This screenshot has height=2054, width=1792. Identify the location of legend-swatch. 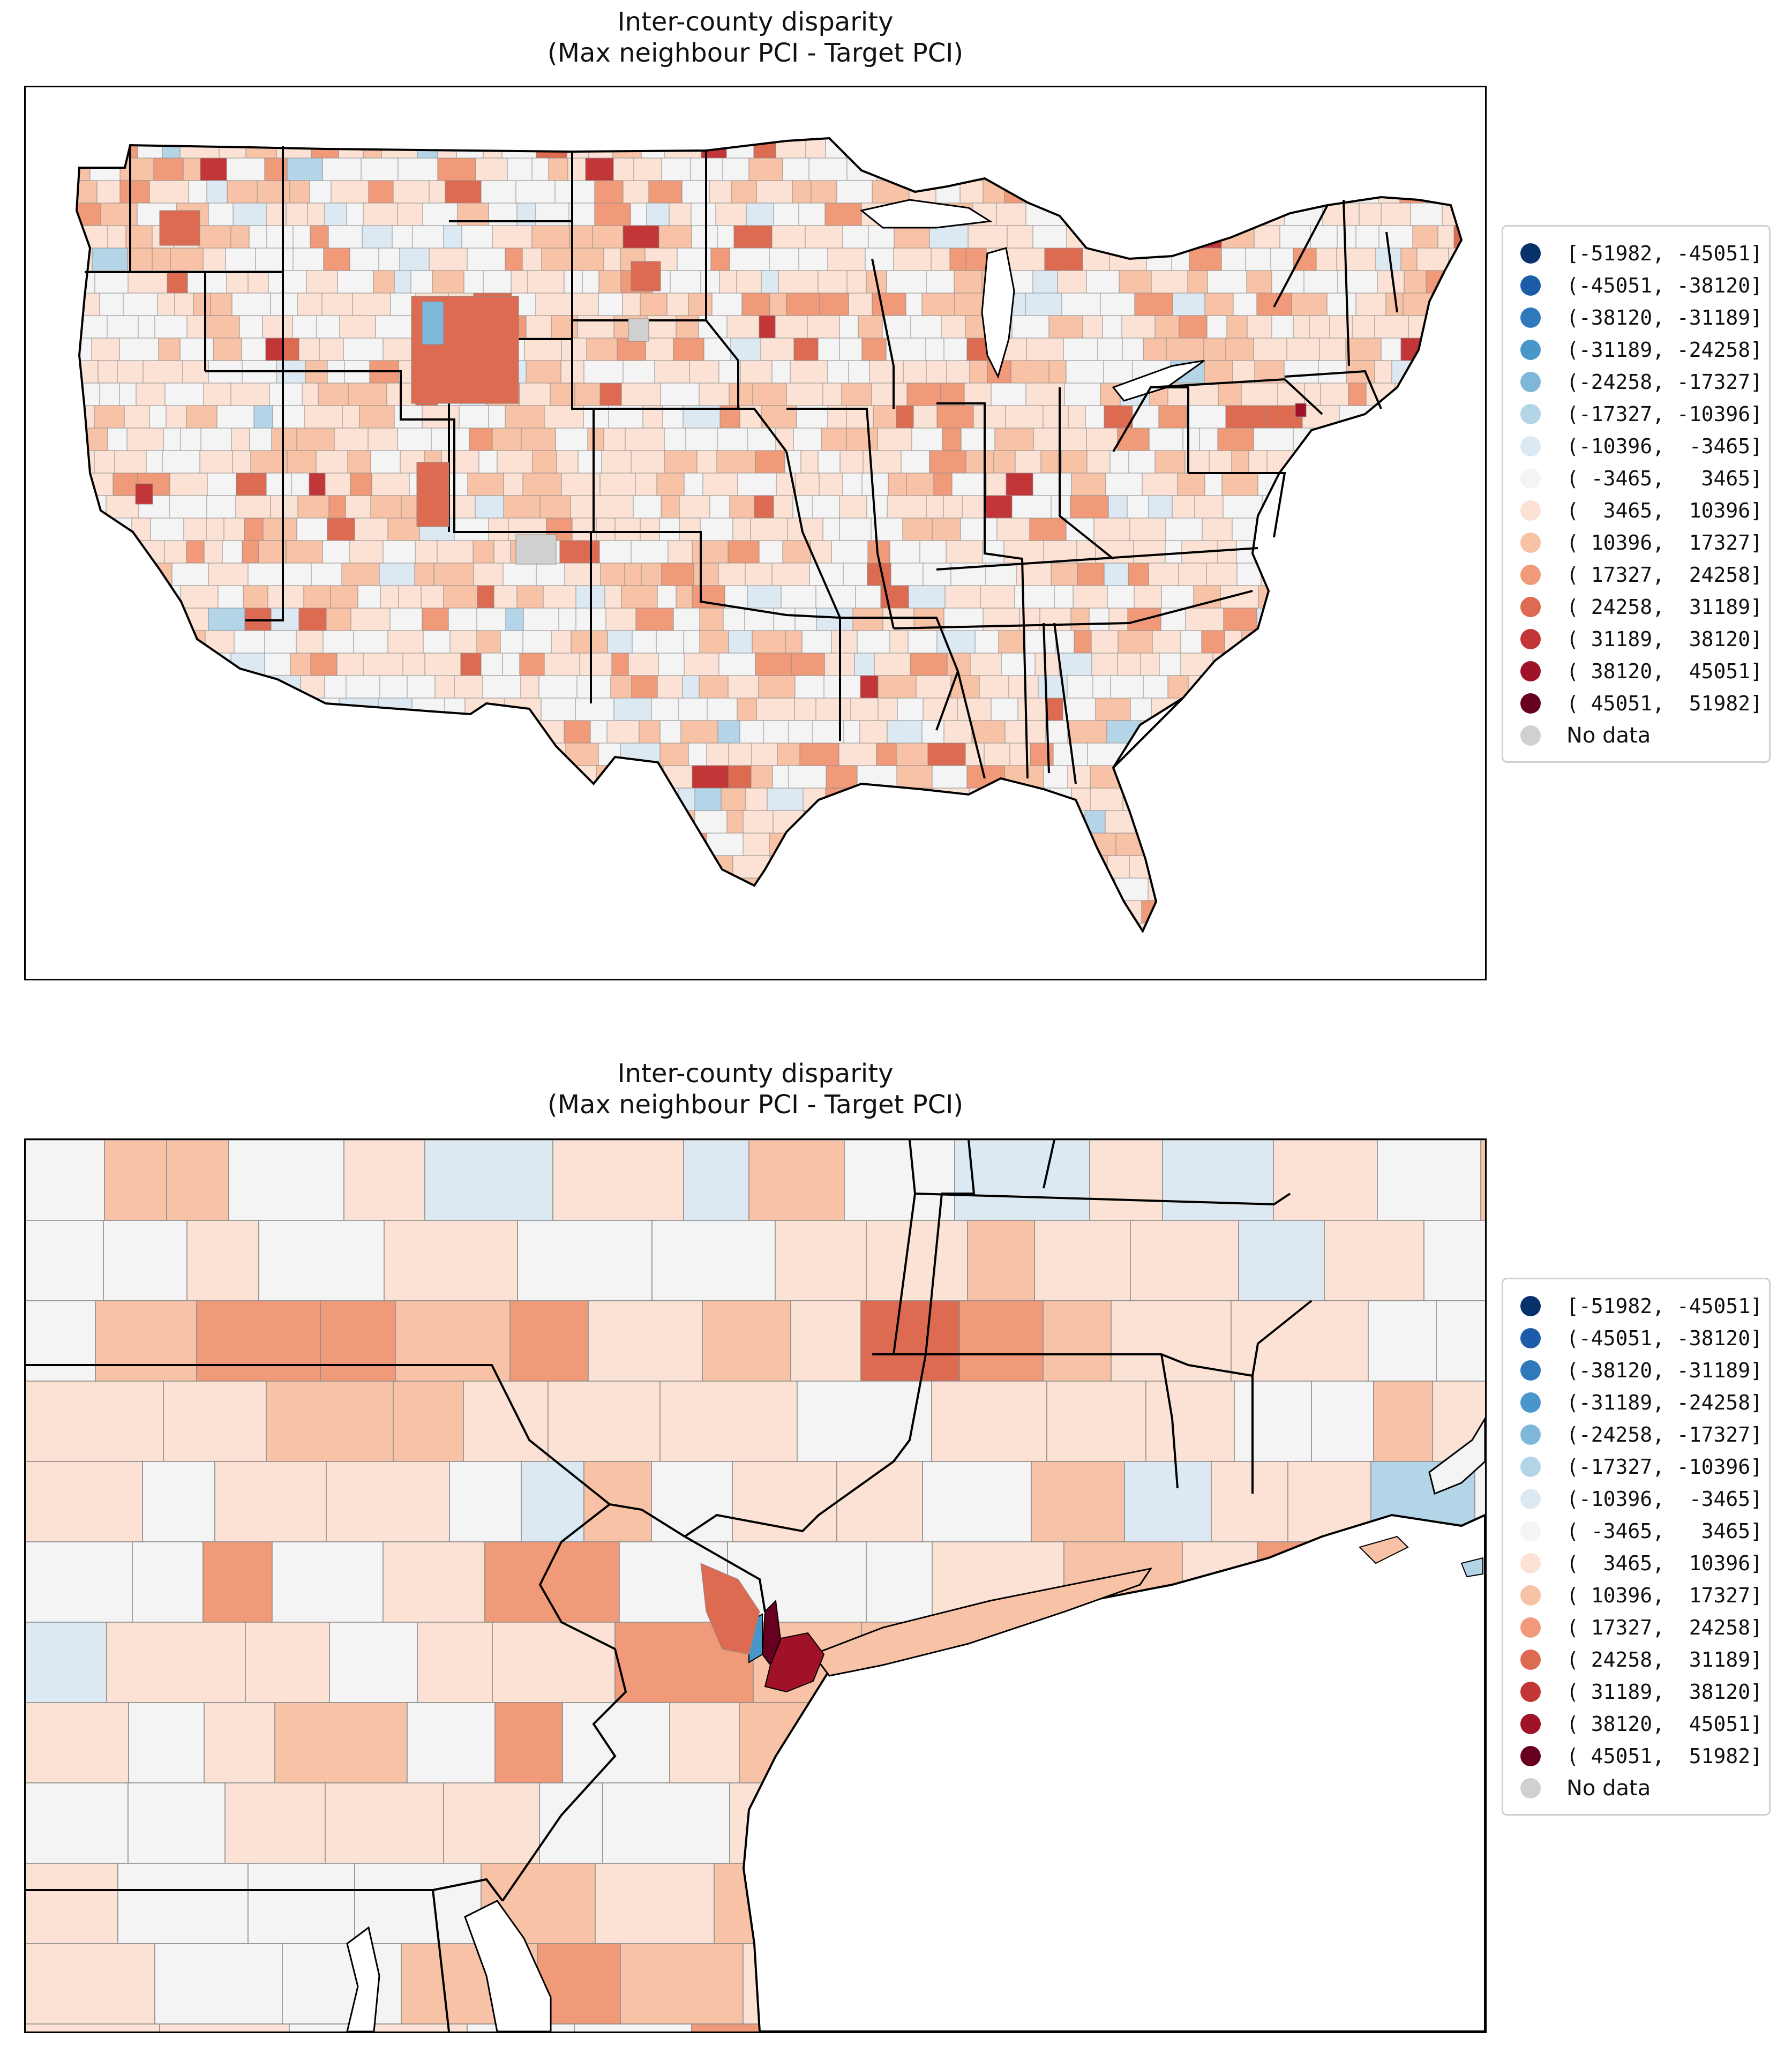
(1531, 479).